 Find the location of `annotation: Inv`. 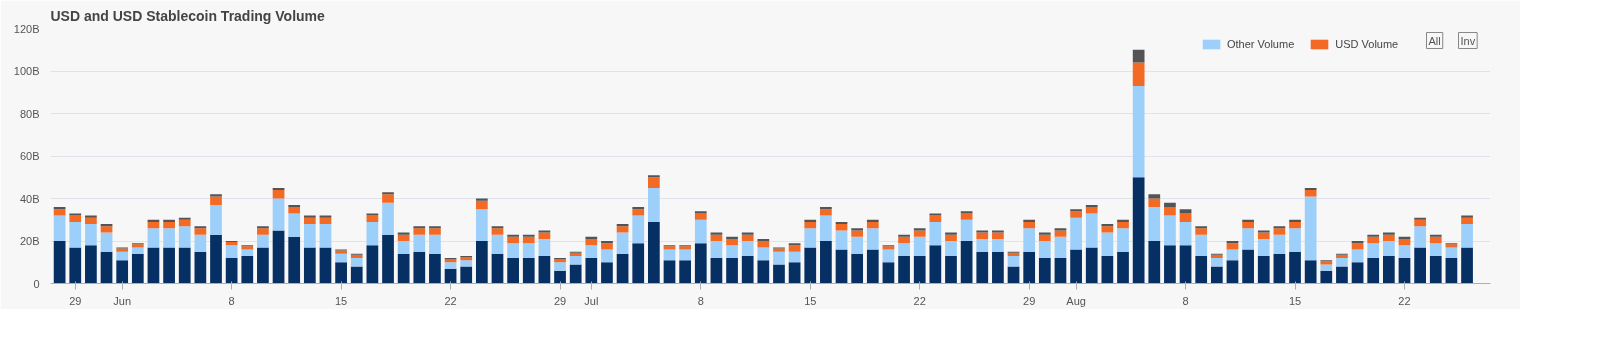

annotation: Inv is located at coordinates (1468, 40).